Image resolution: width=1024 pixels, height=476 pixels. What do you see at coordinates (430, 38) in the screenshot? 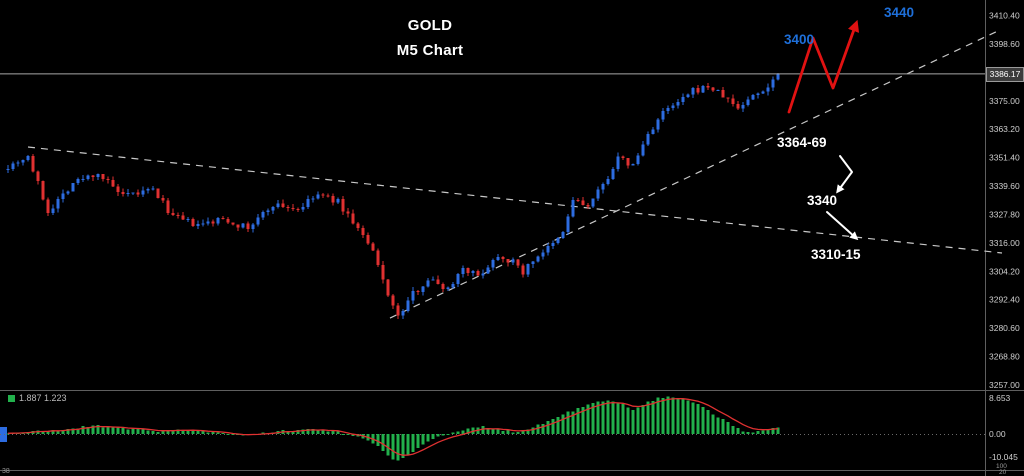
I see `chart-title: GOLD M5 Chart` at bounding box center [430, 38].